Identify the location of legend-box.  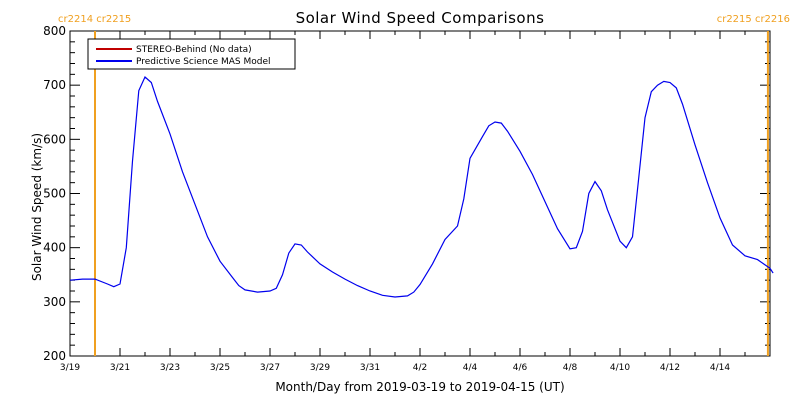
(191, 54).